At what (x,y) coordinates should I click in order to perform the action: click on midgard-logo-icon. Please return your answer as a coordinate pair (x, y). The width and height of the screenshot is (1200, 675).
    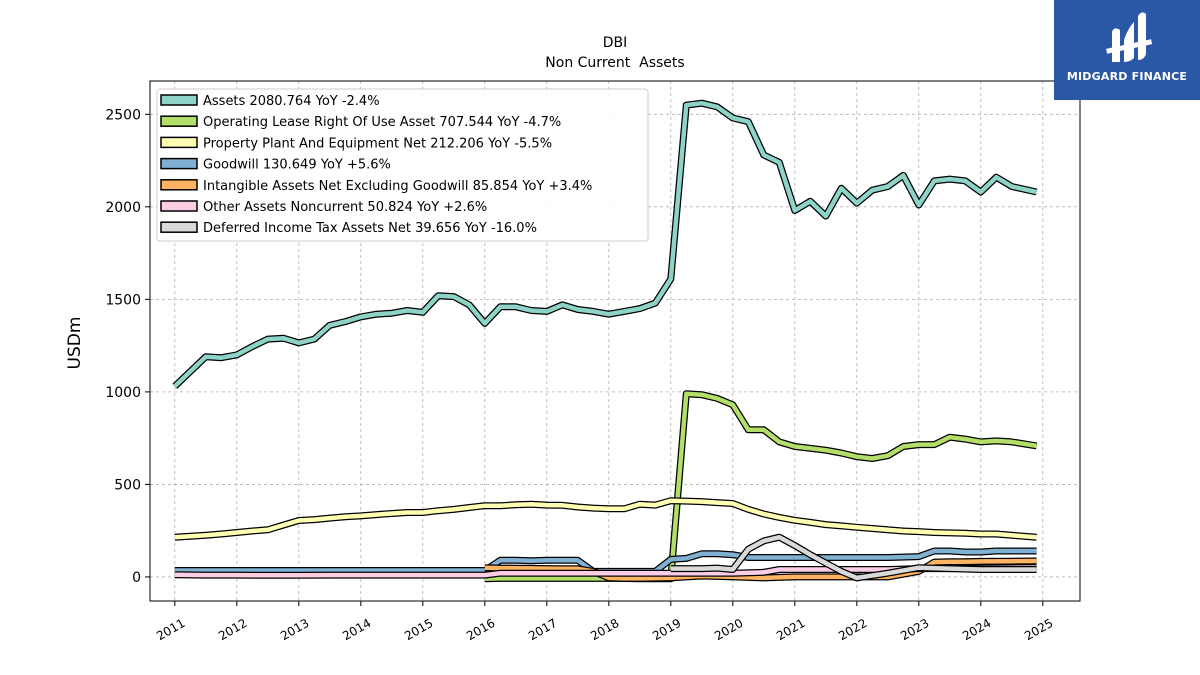
    Looking at the image, I should click on (1129, 37).